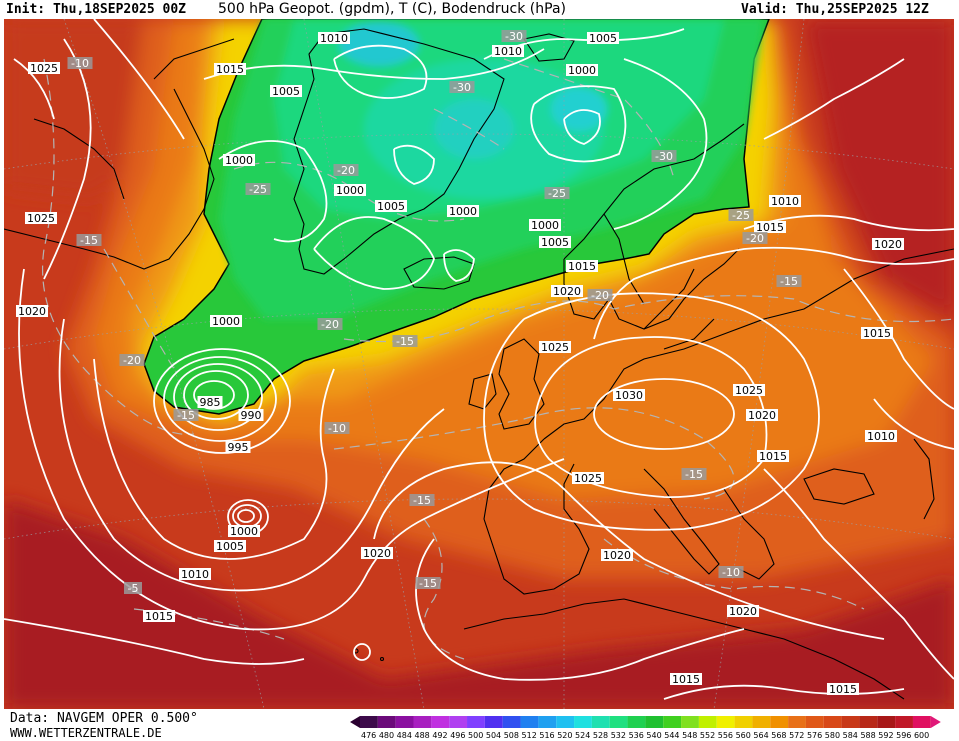 The image size is (959, 741). I want to click on colorbar-tick-label: 500, so click(475, 735).